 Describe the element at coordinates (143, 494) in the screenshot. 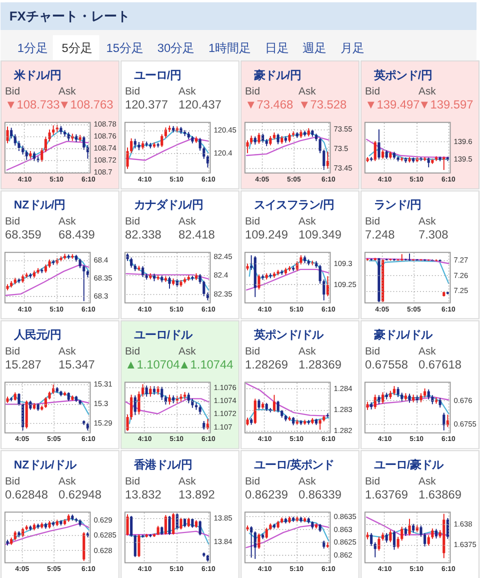

I see `text: 13.832` at that location.